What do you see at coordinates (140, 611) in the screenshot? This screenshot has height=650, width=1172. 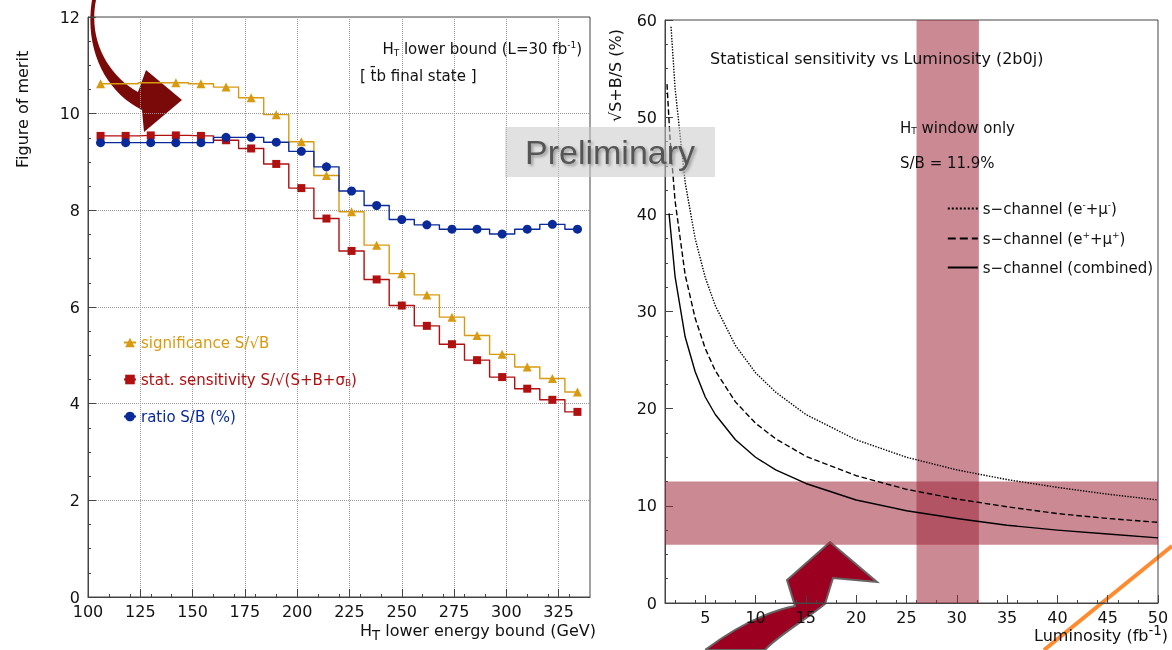 I see `x-tick-label: 125` at bounding box center [140, 611].